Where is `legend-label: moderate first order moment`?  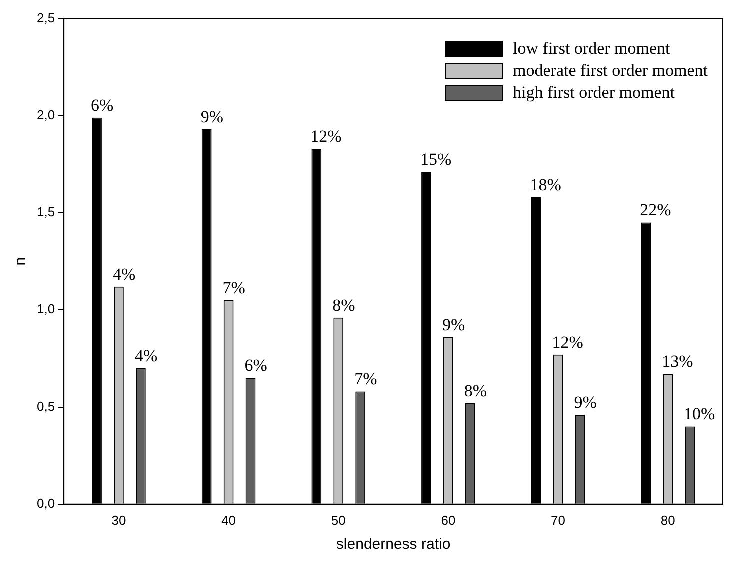
legend-label: moderate first order moment is located at coordinates (610, 71).